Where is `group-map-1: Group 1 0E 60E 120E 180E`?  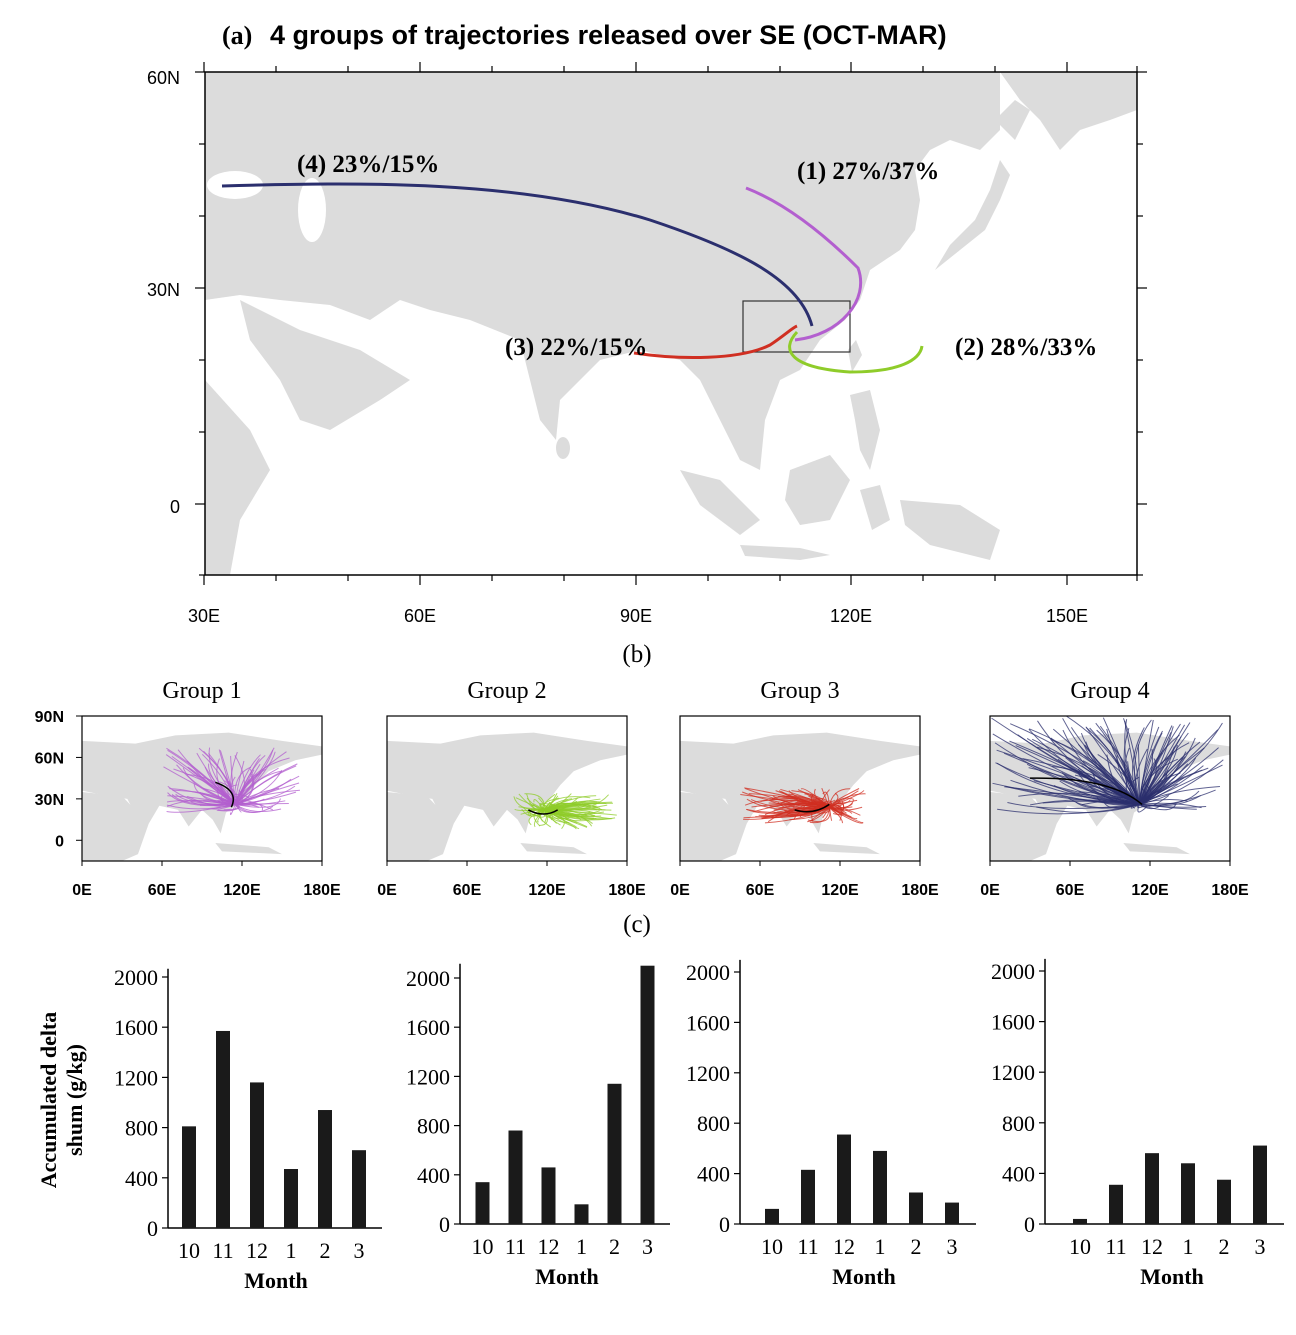
group-map-1: Group 1 0E 60E 120E 180E is located at coordinates (206, 788).